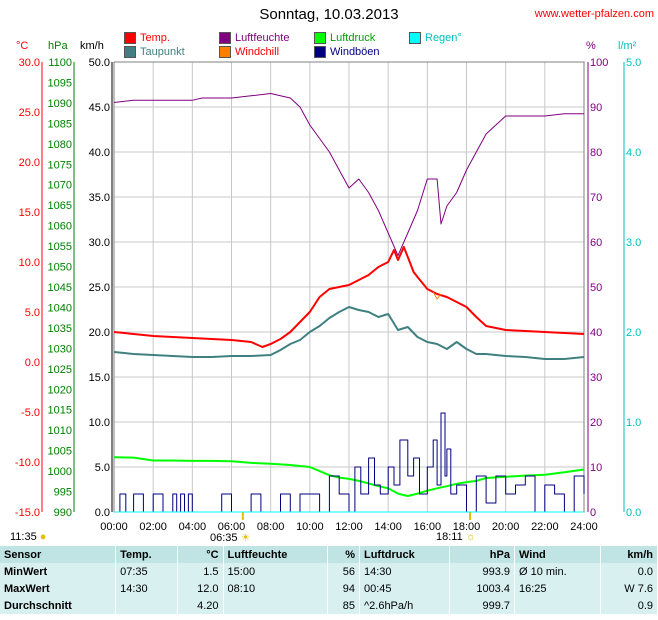 This screenshot has height=620, width=658. Describe the element at coordinates (58, 554) in the screenshot. I see `stats-header: Sensor` at that location.